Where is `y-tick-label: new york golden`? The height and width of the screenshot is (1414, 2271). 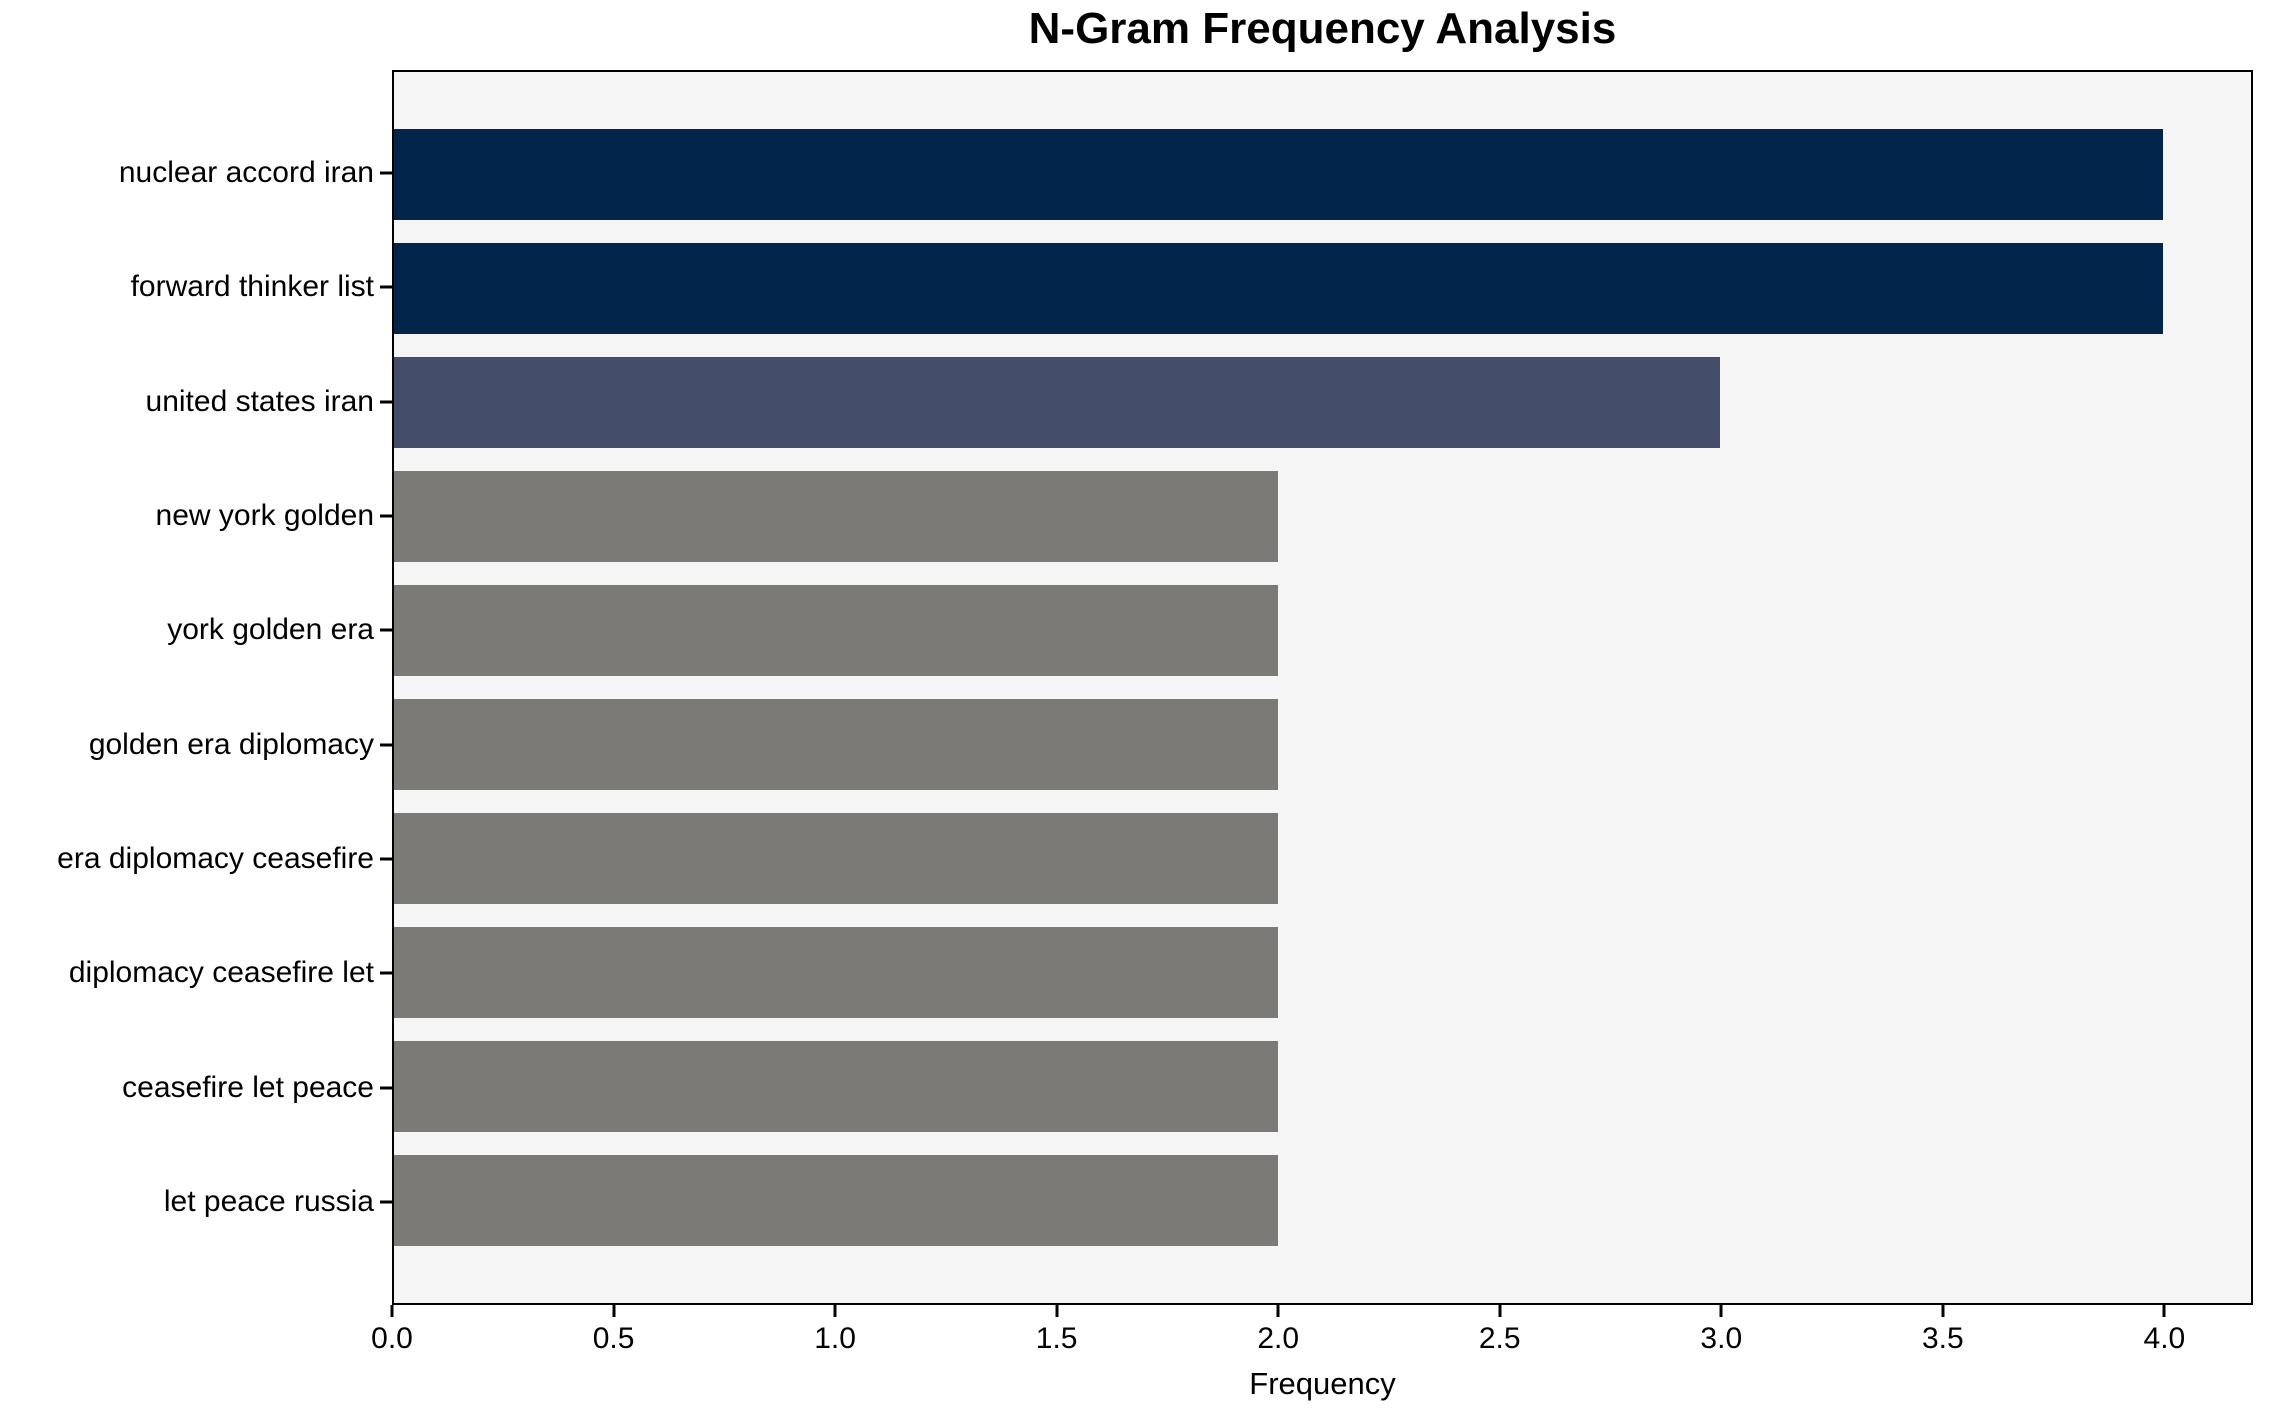 y-tick-label: new york golden is located at coordinates (264, 515).